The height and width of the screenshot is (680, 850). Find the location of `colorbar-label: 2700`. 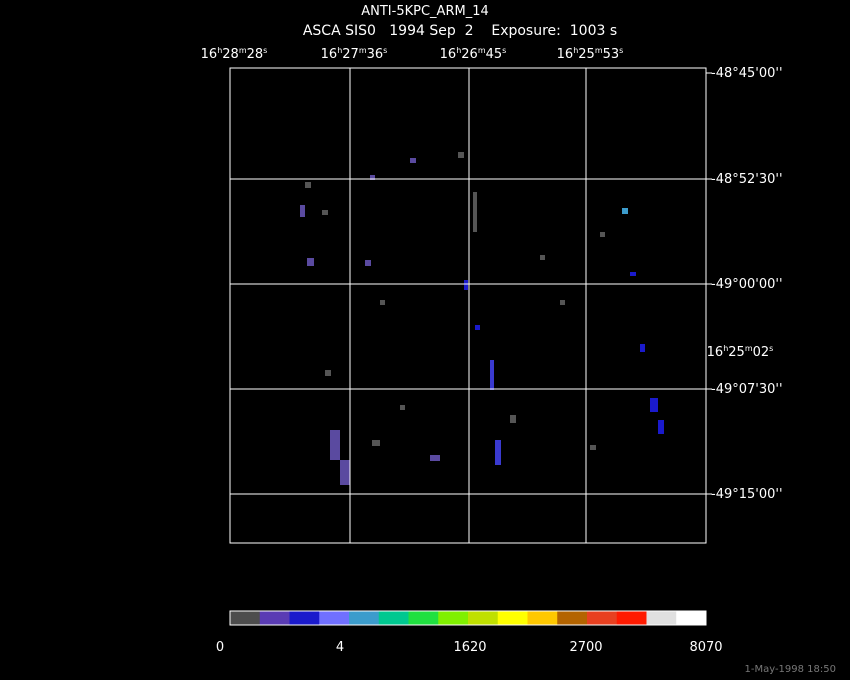

colorbar-label: 2700 is located at coordinates (585, 647).